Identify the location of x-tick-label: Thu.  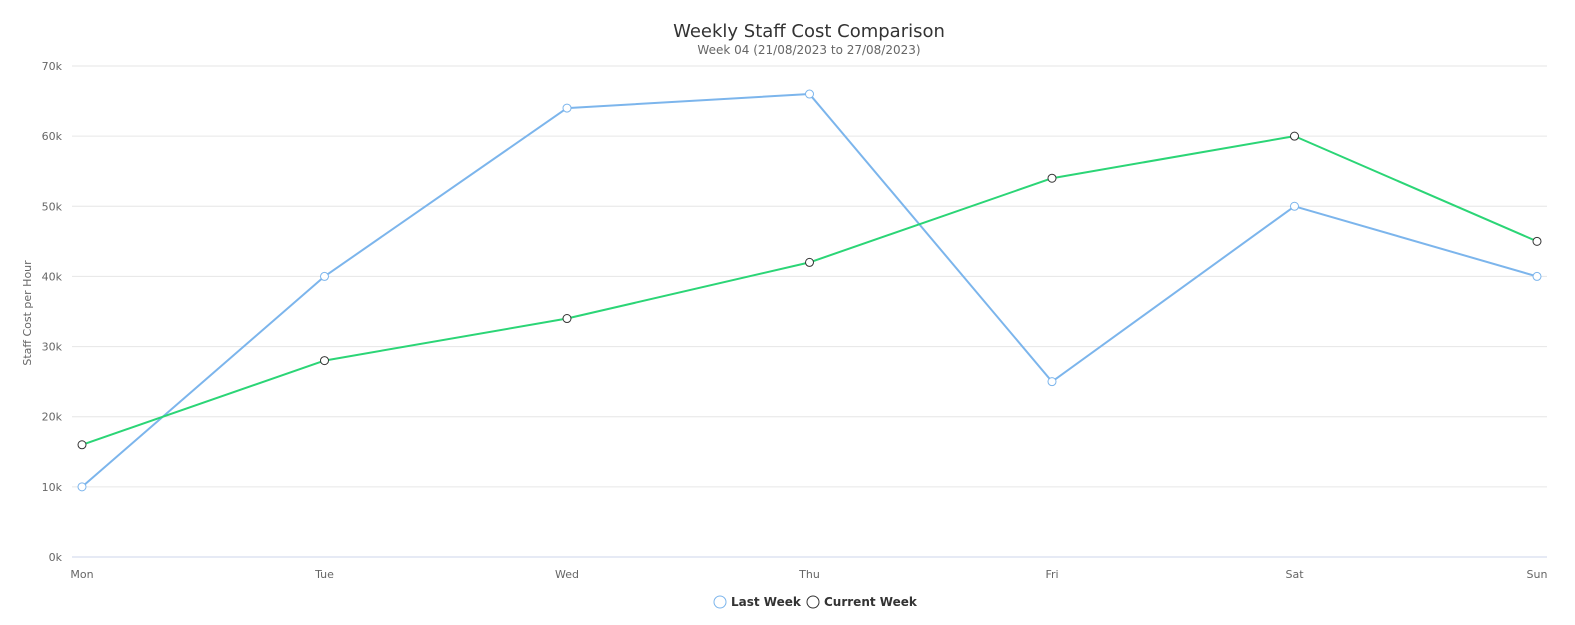
(809, 574).